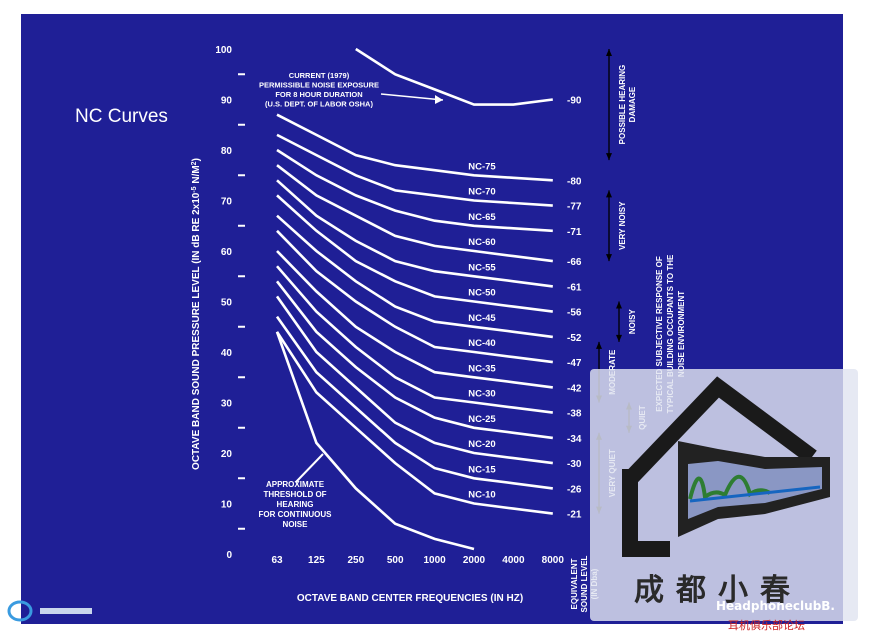 This screenshot has height=642, width=873. What do you see at coordinates (227, 303) in the screenshot?
I see `y-tick-label: 50` at bounding box center [227, 303].